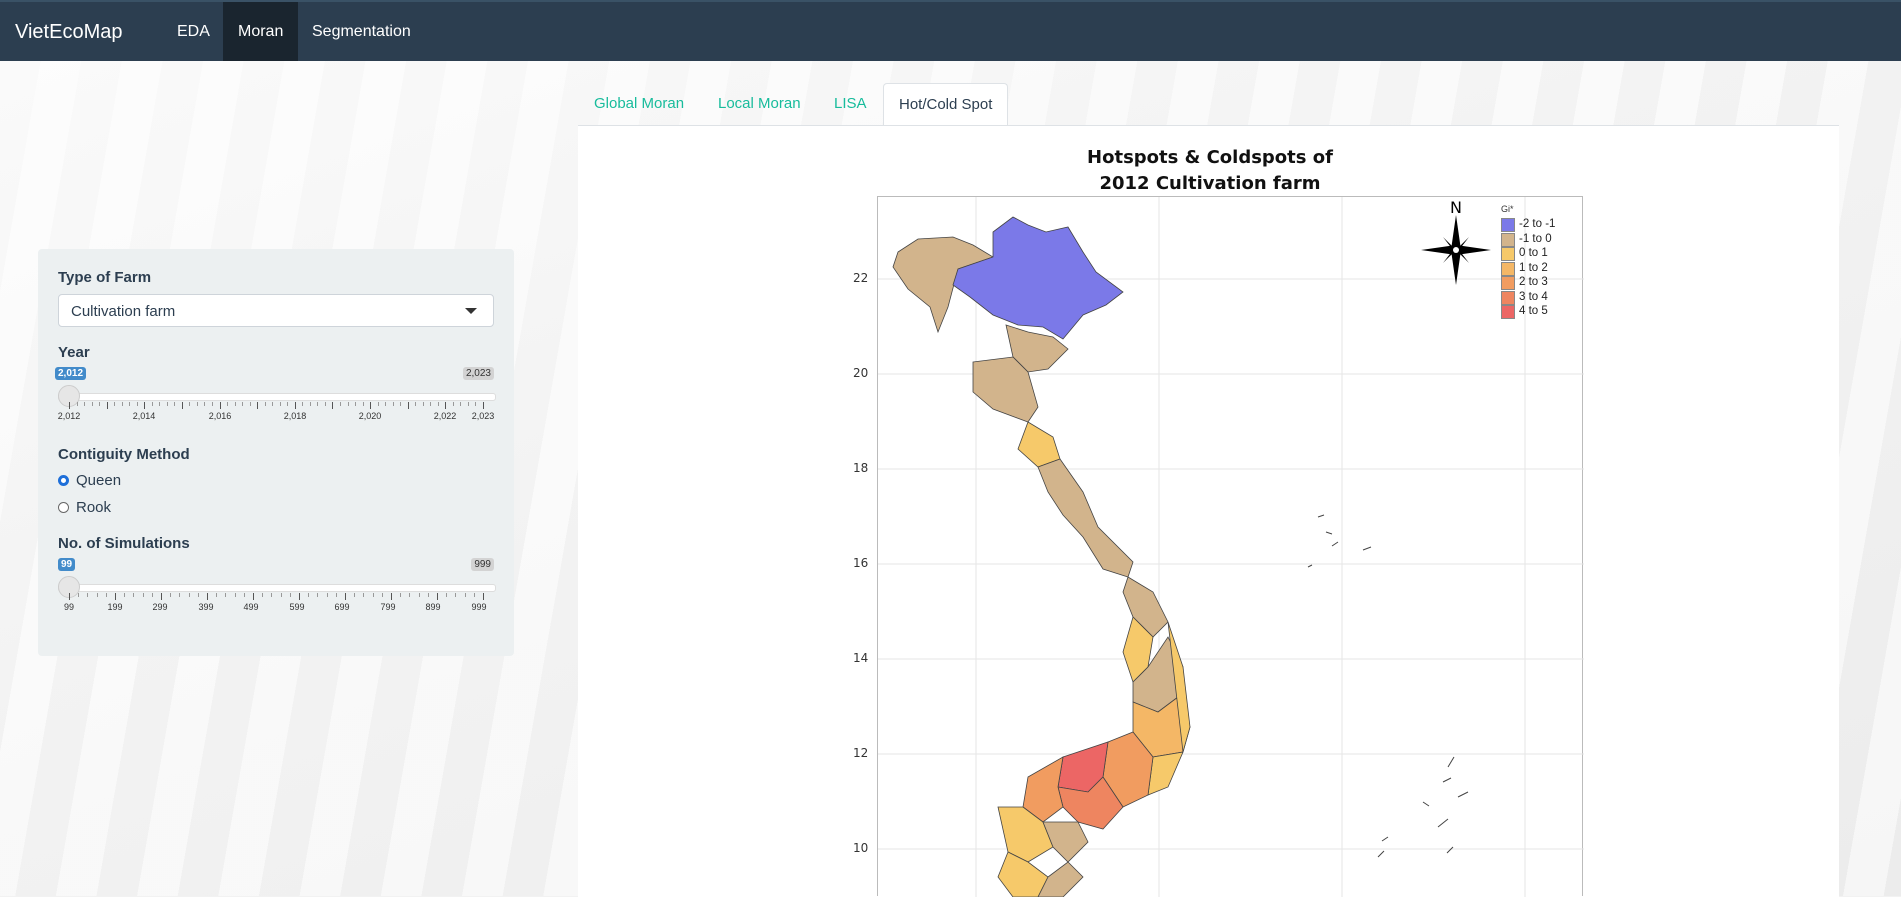 The image size is (1901, 897). What do you see at coordinates (1533, 311) in the screenshot?
I see `legend-label: 4 to 5` at bounding box center [1533, 311].